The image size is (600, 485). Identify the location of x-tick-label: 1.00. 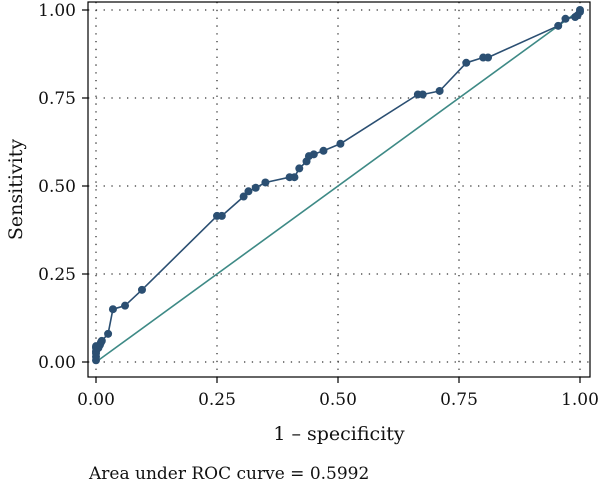
(580, 400).